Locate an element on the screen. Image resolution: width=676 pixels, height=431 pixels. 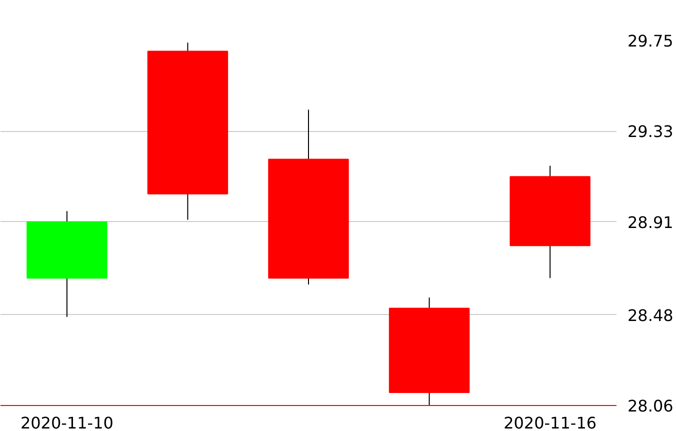
y-tick-label: 28.91 is located at coordinates (651, 222).